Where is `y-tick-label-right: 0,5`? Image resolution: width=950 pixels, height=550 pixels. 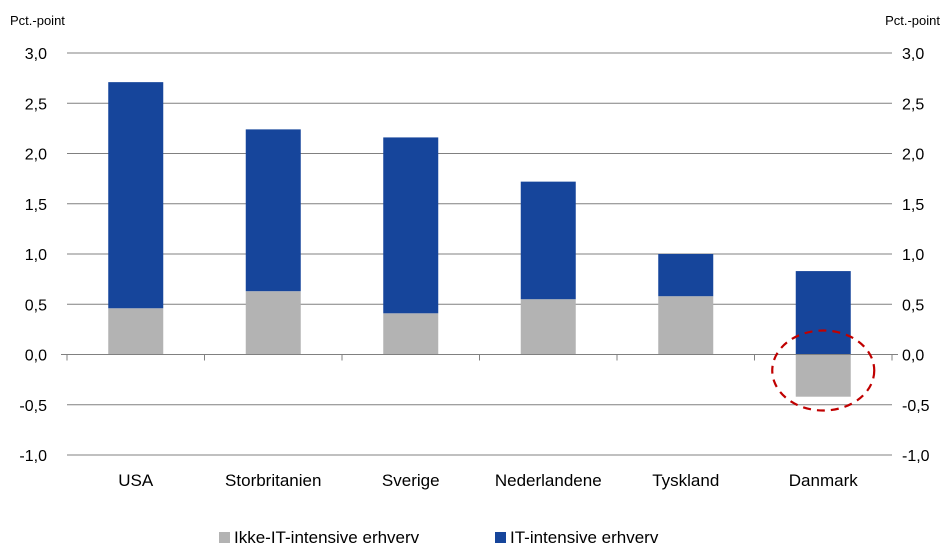
y-tick-label-right: 0,5 is located at coordinates (913, 305).